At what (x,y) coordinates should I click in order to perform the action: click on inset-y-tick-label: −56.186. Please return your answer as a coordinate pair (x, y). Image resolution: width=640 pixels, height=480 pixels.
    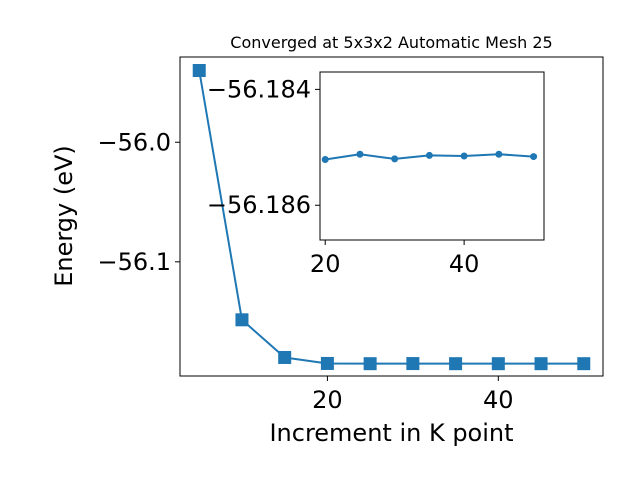
    Looking at the image, I should click on (259, 205).